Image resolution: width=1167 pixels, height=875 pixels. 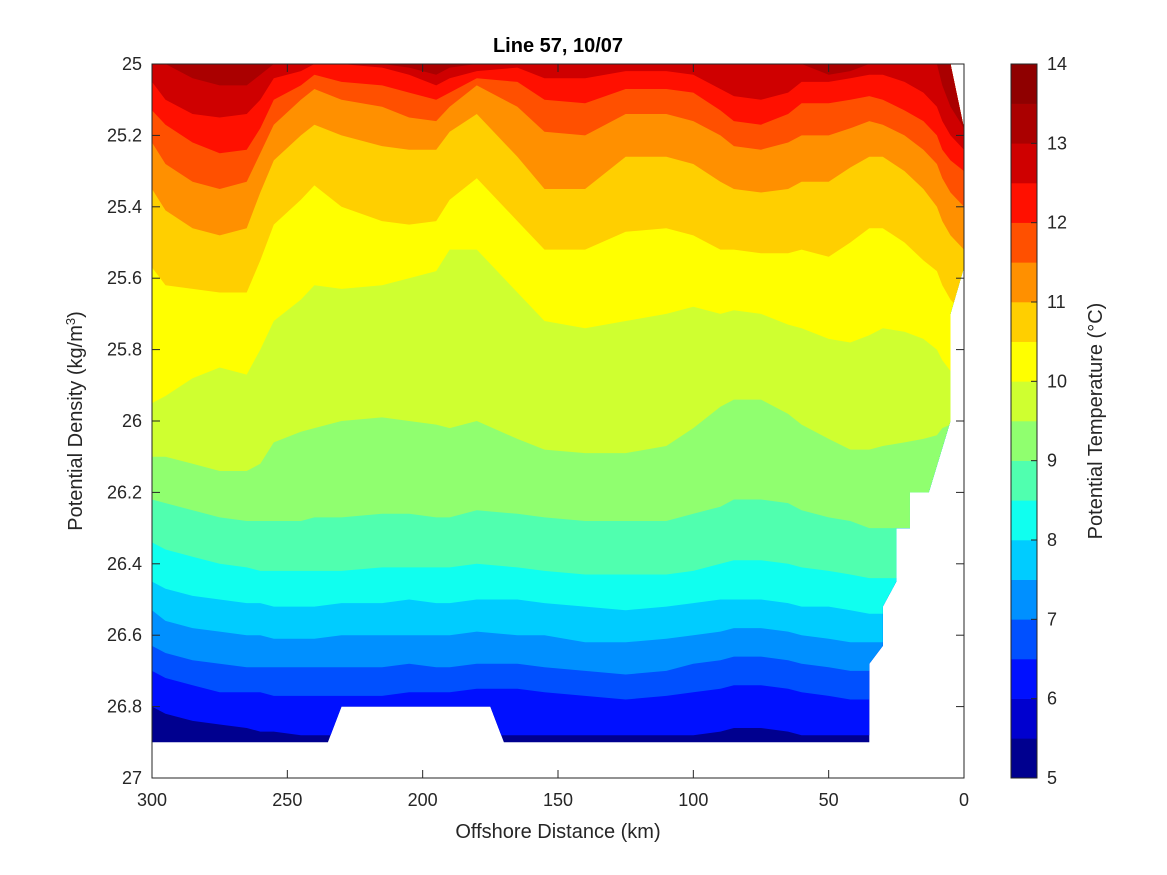 What do you see at coordinates (1052, 778) in the screenshot?
I see `colorbar-tick-label: 5` at bounding box center [1052, 778].